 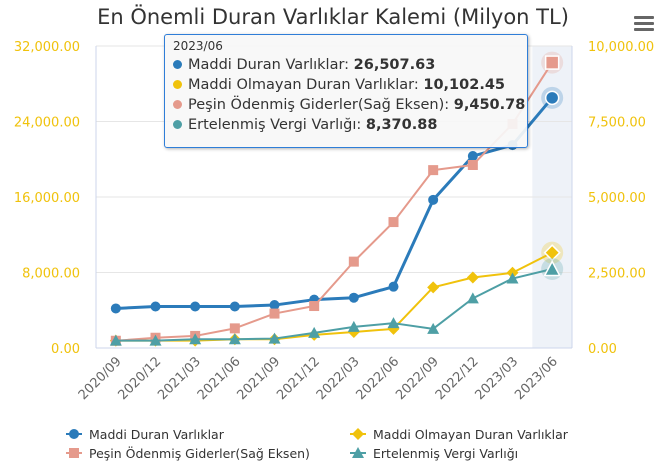 What do you see at coordinates (644, 25) in the screenshot?
I see `chart-menu-button` at bounding box center [644, 25].